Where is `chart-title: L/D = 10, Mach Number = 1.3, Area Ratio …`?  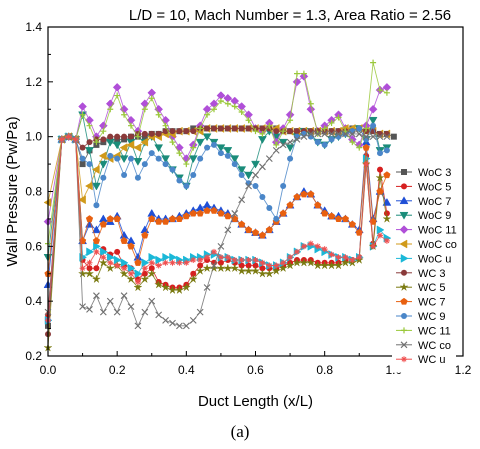 chart-title: L/D = 10, Mach Number = 1.3, Area Ratio … is located at coordinates (290, 15).